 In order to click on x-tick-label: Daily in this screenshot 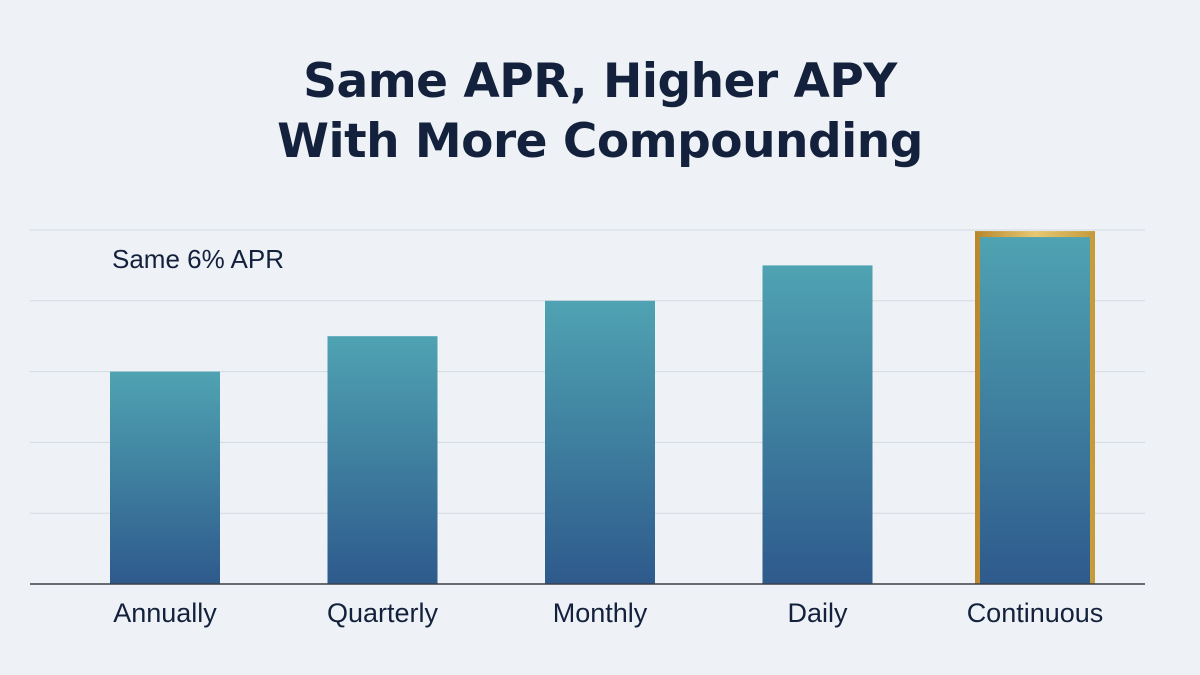, I will do `click(817, 613)`.